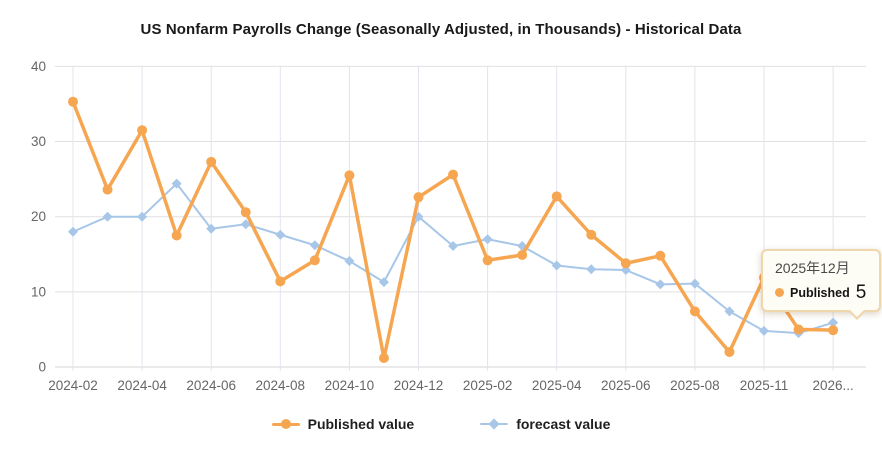 Image resolution: width=882 pixels, height=462 pixels. I want to click on y-tick-label: 0, so click(42, 367).